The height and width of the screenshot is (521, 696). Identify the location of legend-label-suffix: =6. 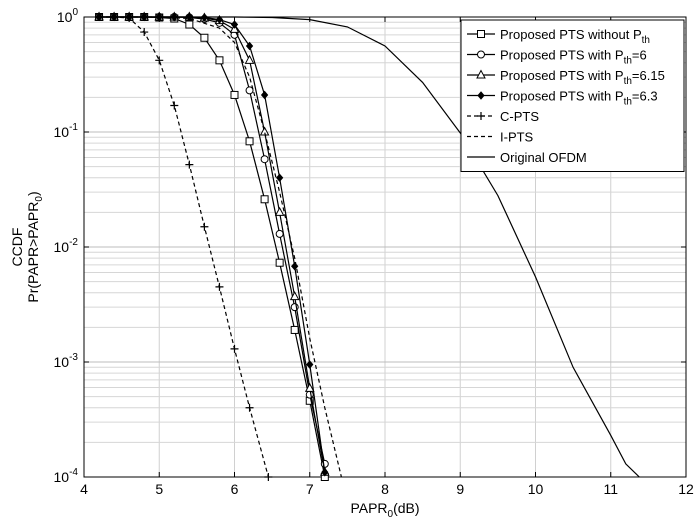
(639, 55).